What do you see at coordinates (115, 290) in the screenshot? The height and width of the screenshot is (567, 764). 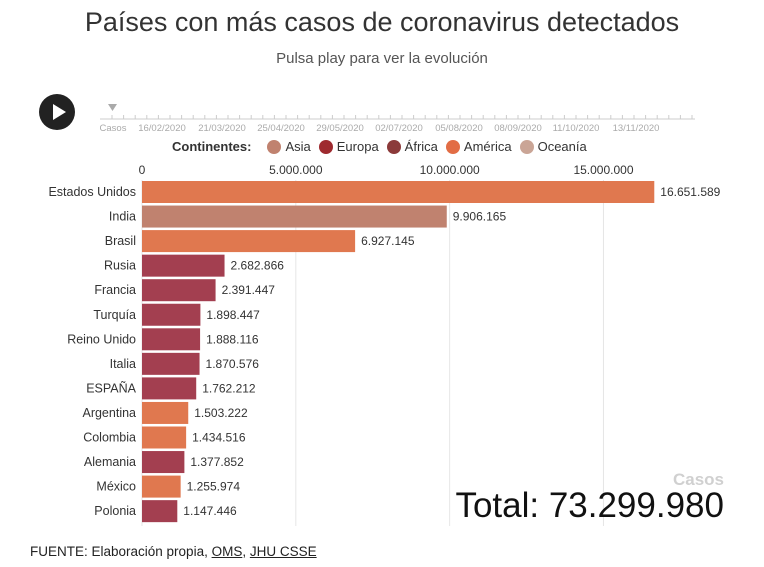 I see `category-label: Francia` at bounding box center [115, 290].